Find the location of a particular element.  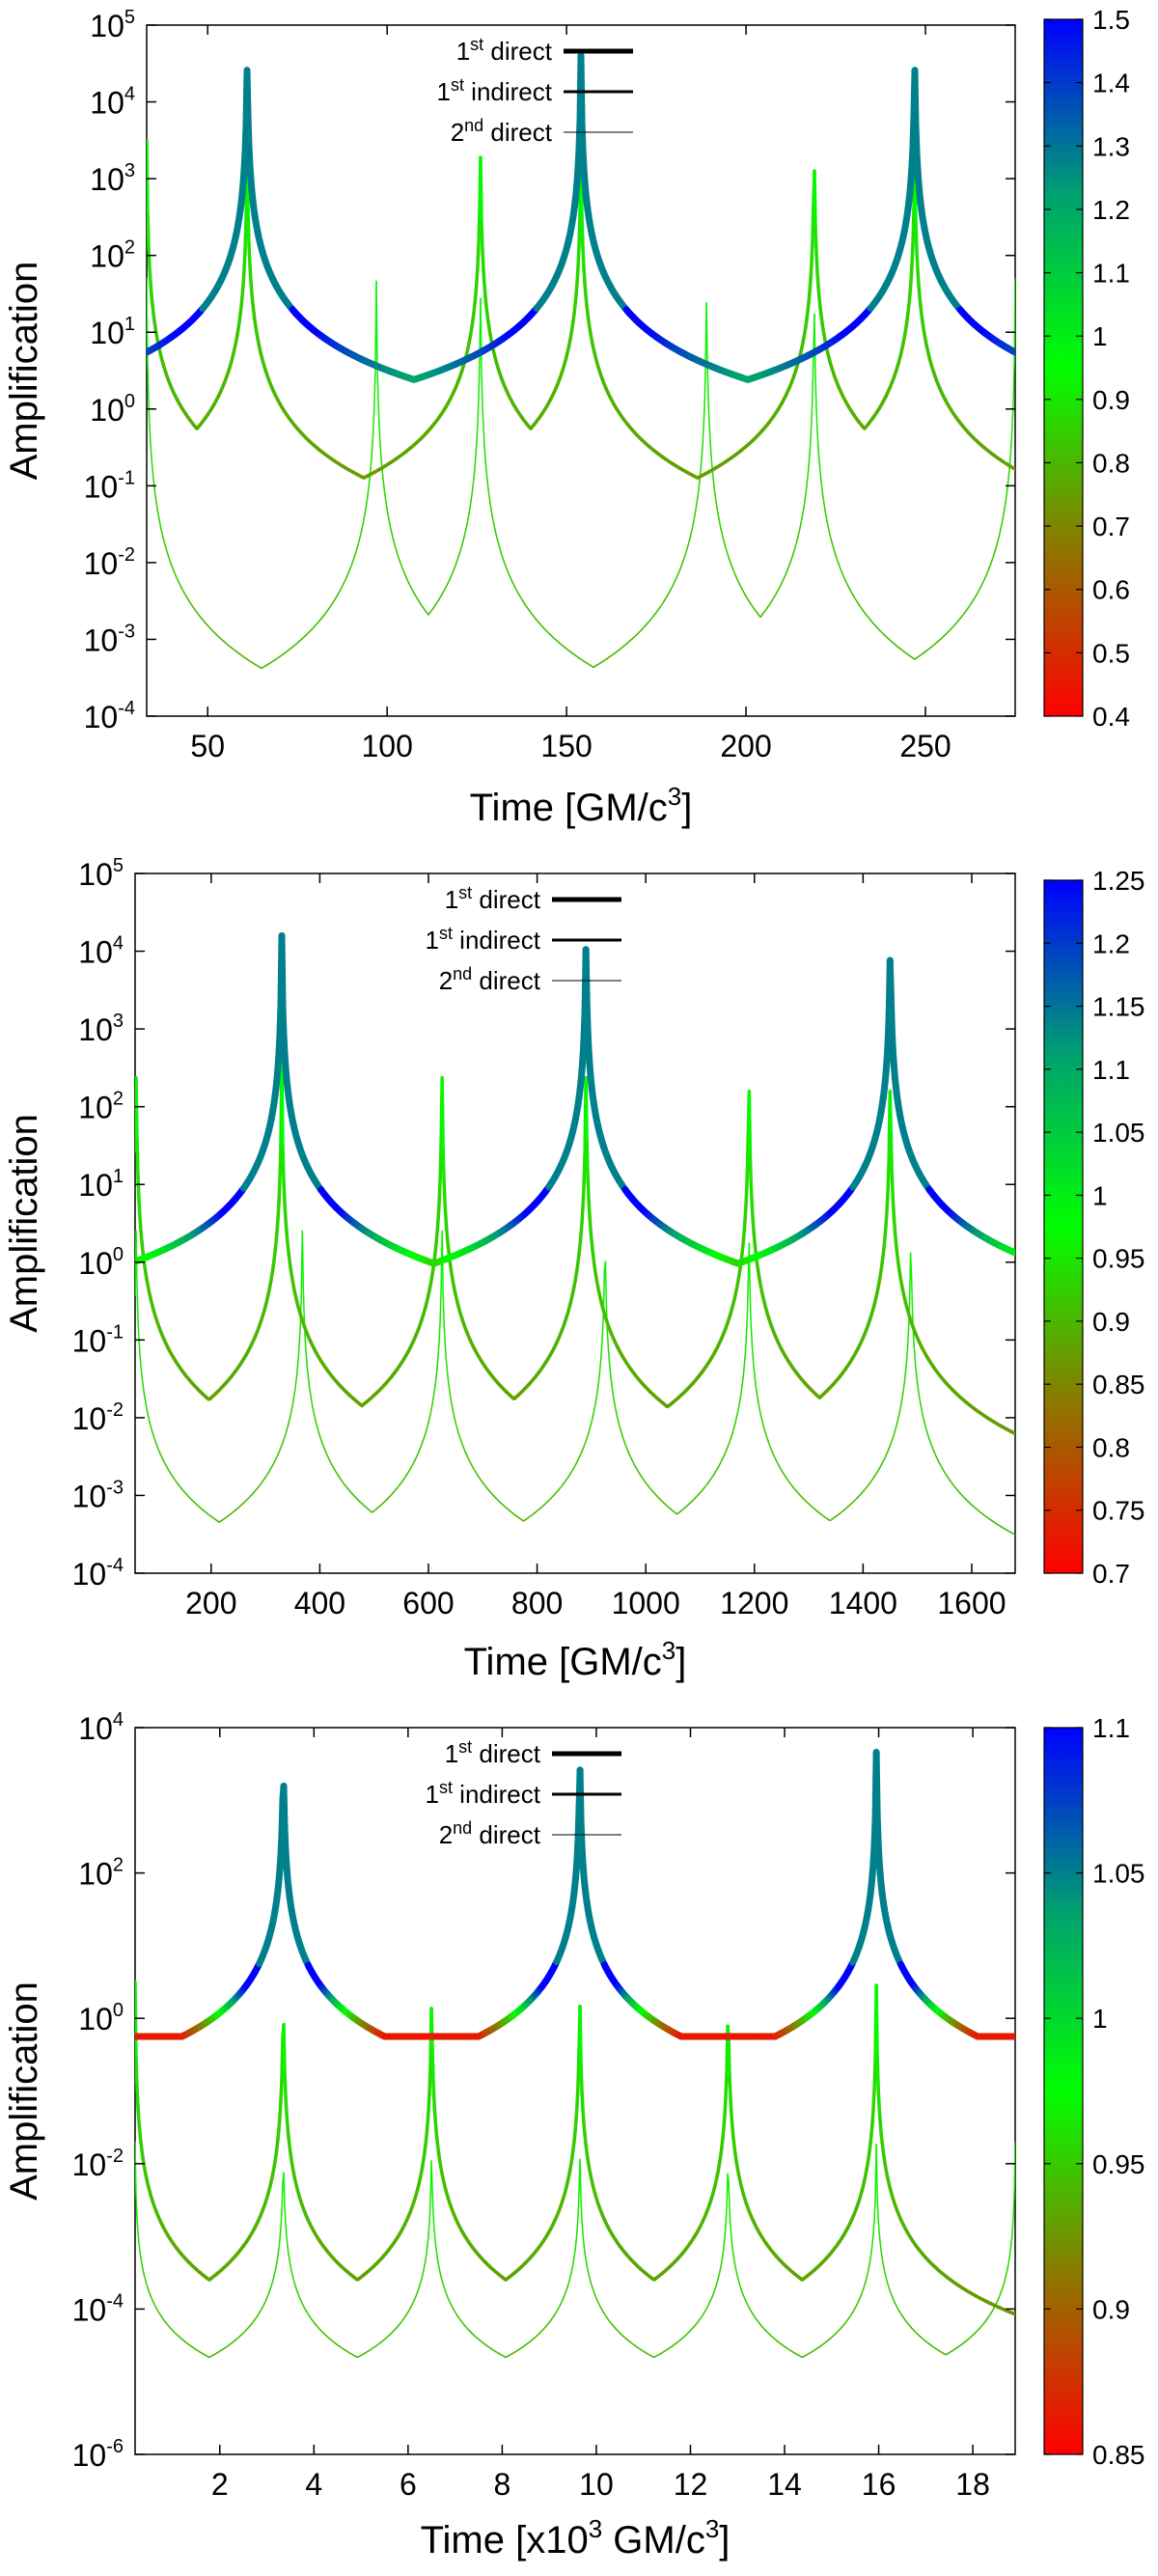

x-tick-label: 50 is located at coordinates (207, 746).